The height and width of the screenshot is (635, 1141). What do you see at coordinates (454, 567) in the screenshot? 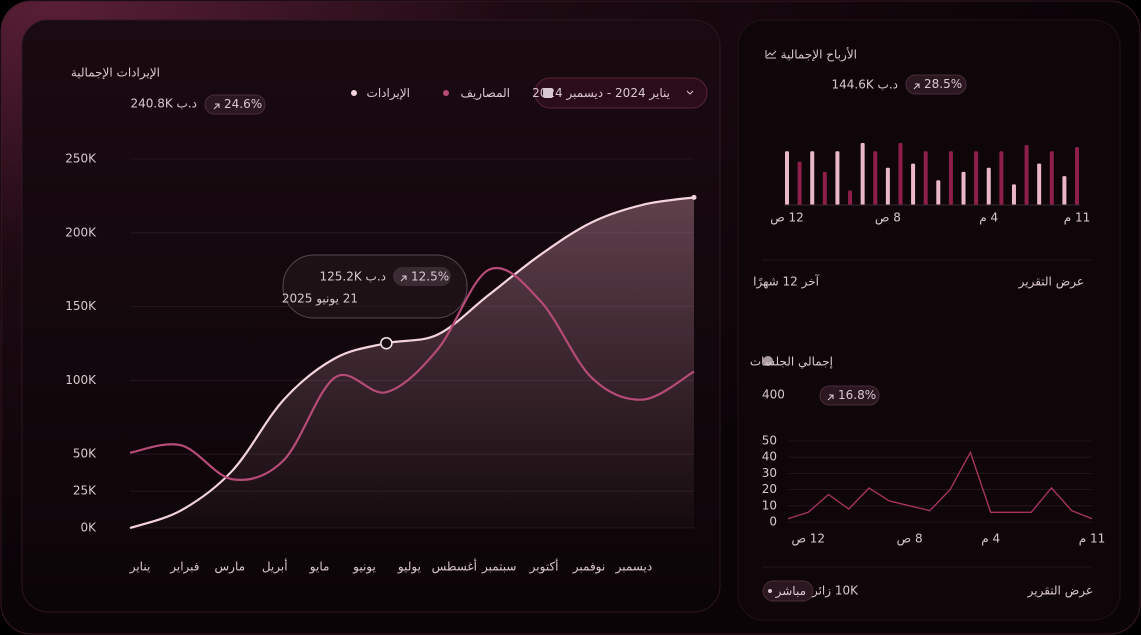
I see `x-tick-label: أغسطس` at bounding box center [454, 567].